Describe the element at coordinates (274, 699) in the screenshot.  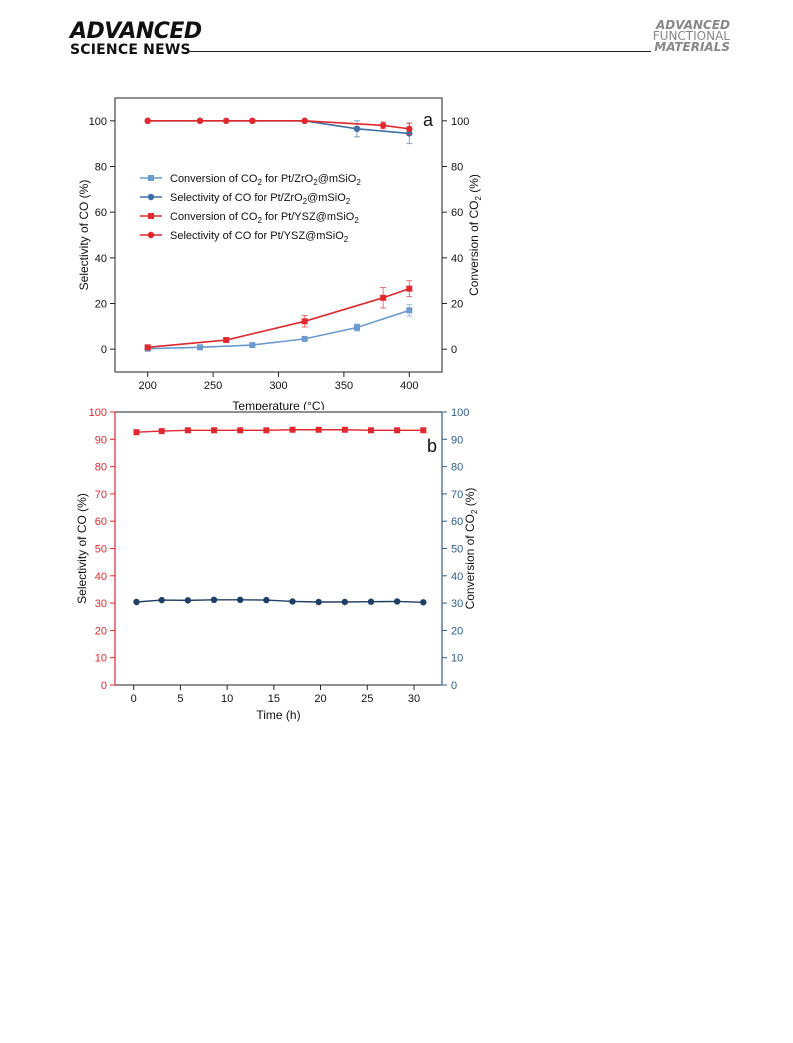
I see `x-tick-label: 15` at that location.